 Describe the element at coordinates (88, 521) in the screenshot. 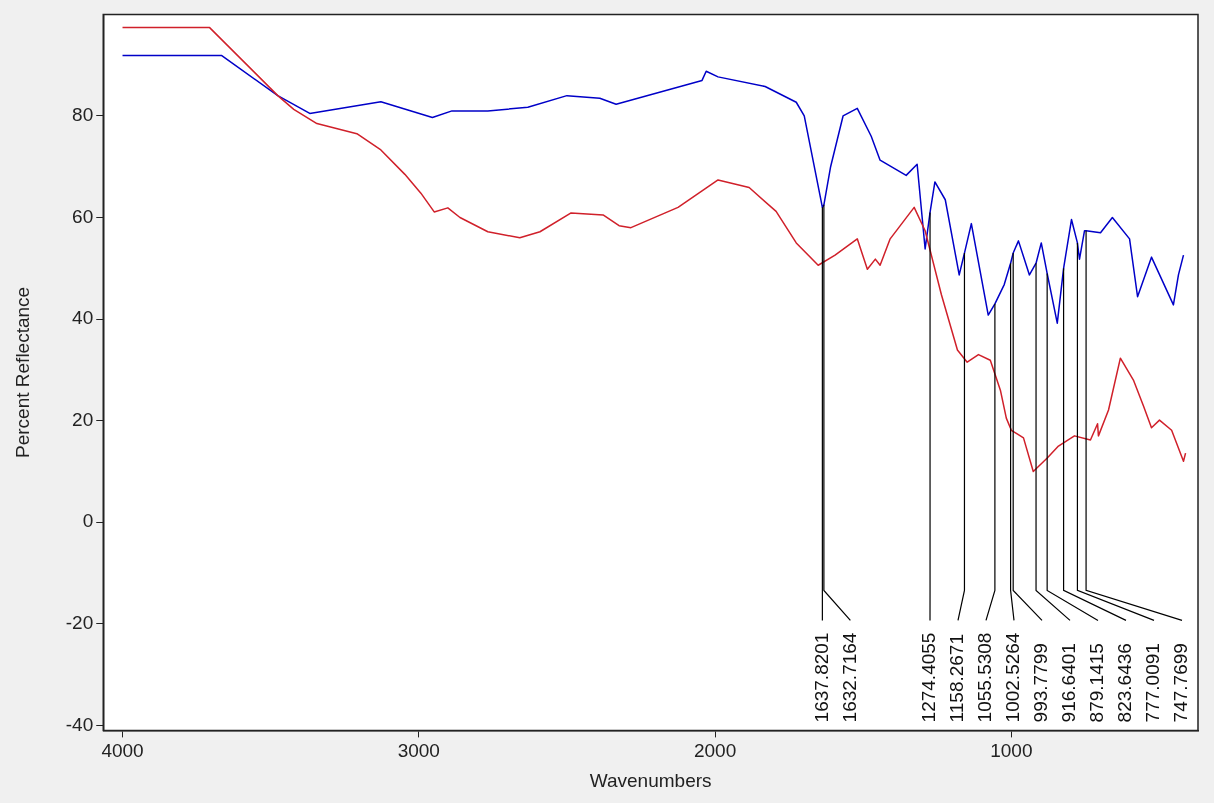

I see `y-tick-label: 0` at that location.